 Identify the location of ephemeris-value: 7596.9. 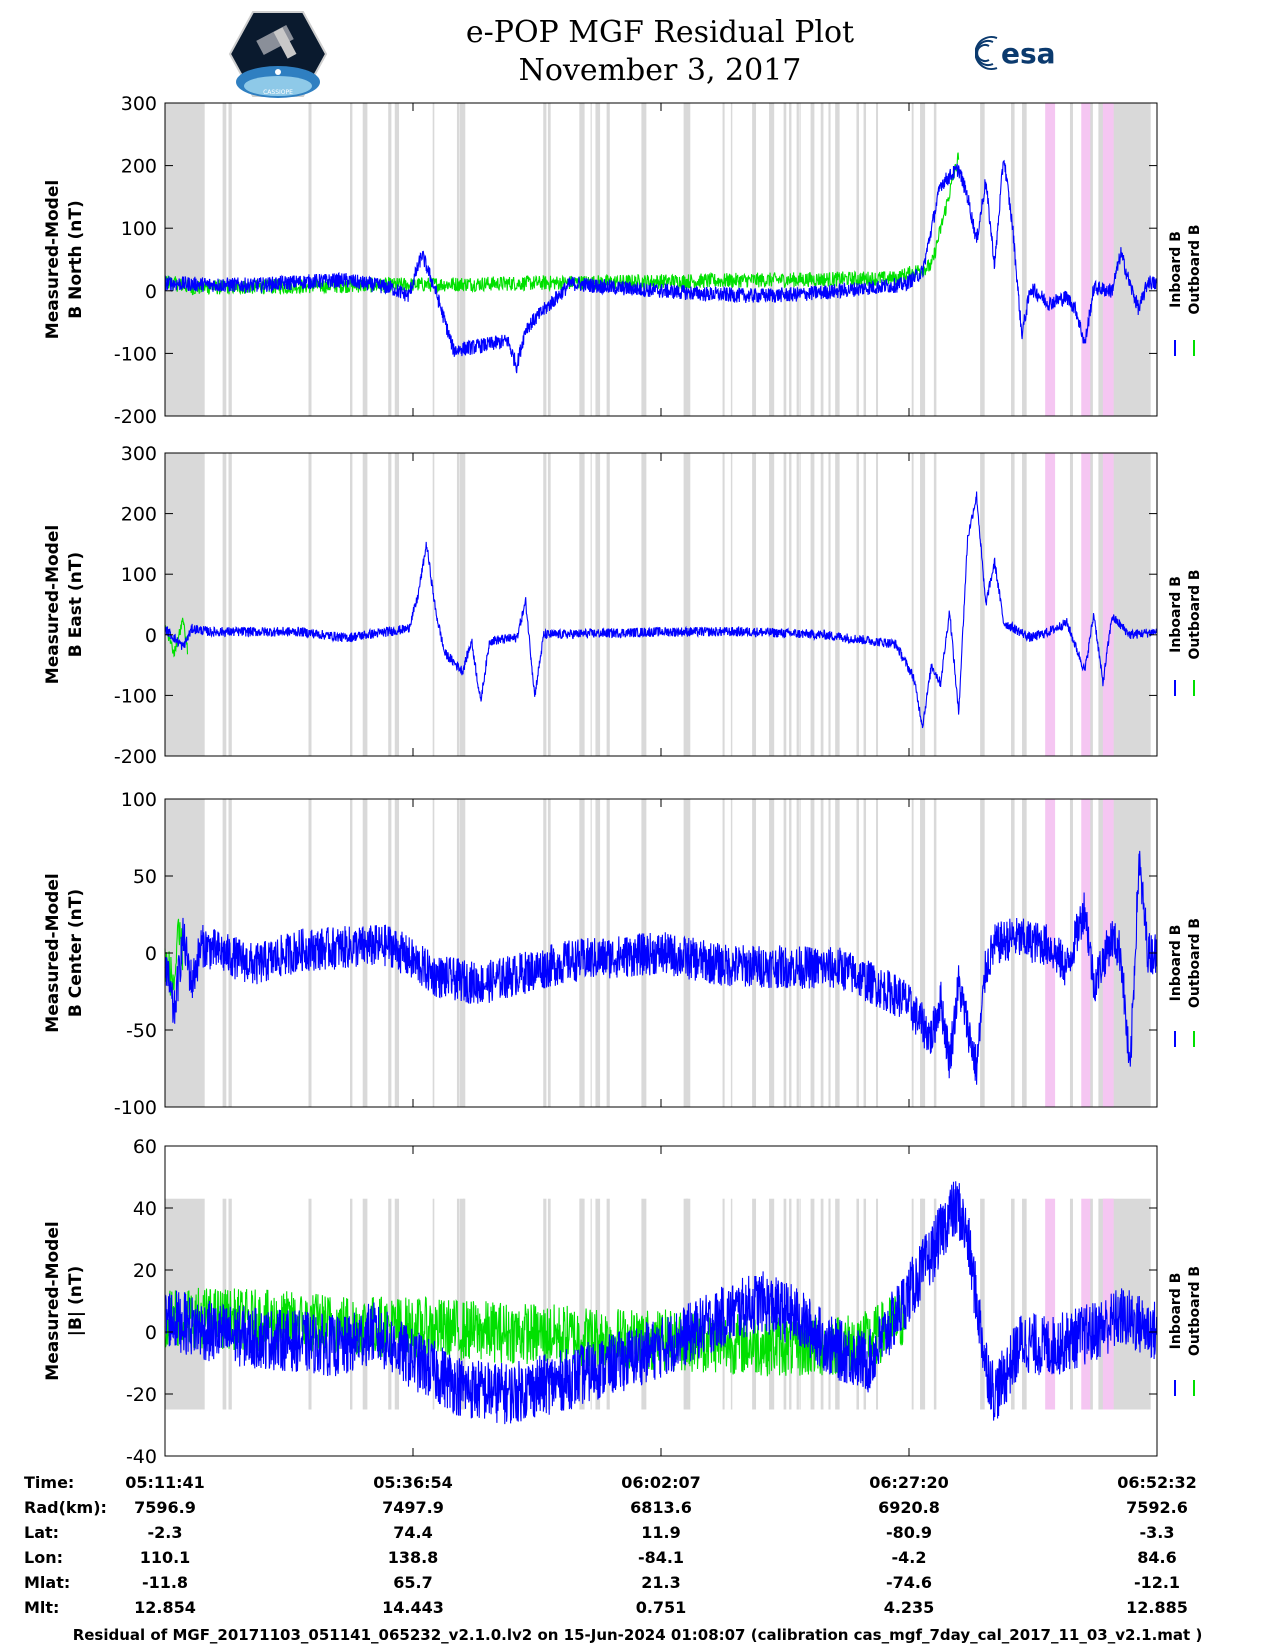
(165, 1507).